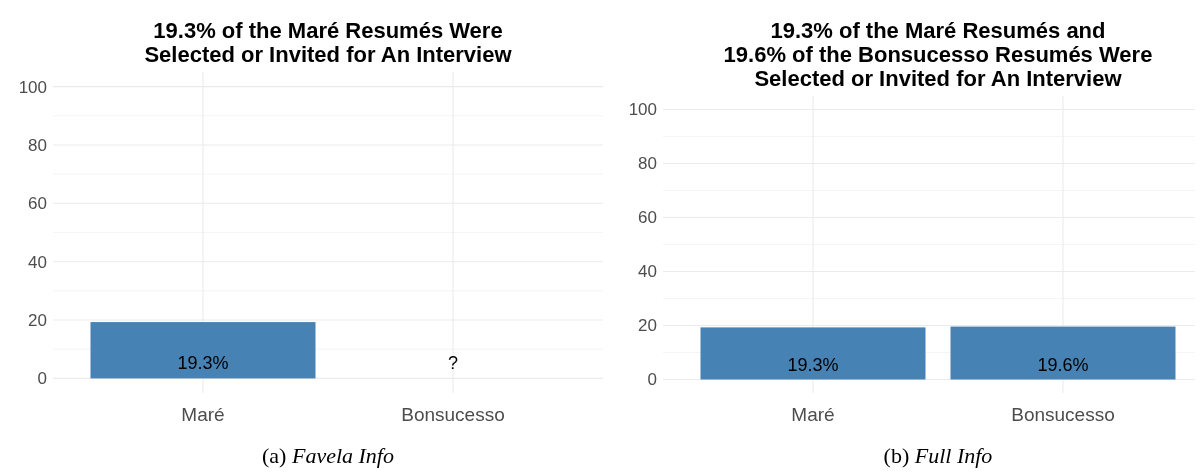 The width and height of the screenshot is (1203, 475). I want to click on chart-title: 19.3% of the Maré Resumés Were Selected or Invited for An Interview, so click(328, 42).